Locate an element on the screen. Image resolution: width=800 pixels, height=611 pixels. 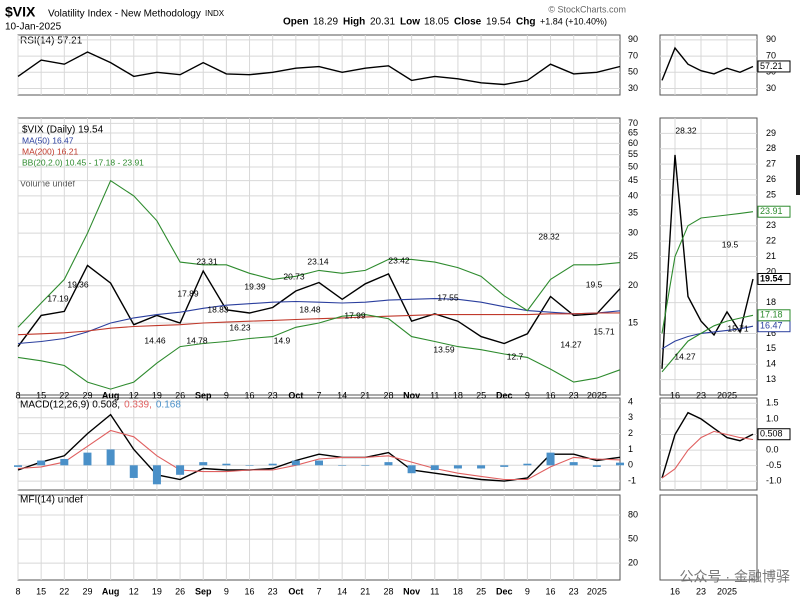
annotation: 14.78 is located at coordinates (197, 340).